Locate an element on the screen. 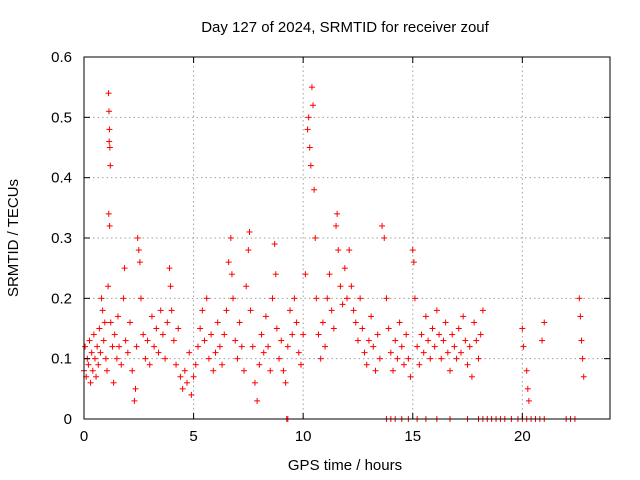  y-tick-label: 0.6 is located at coordinates (61, 57).